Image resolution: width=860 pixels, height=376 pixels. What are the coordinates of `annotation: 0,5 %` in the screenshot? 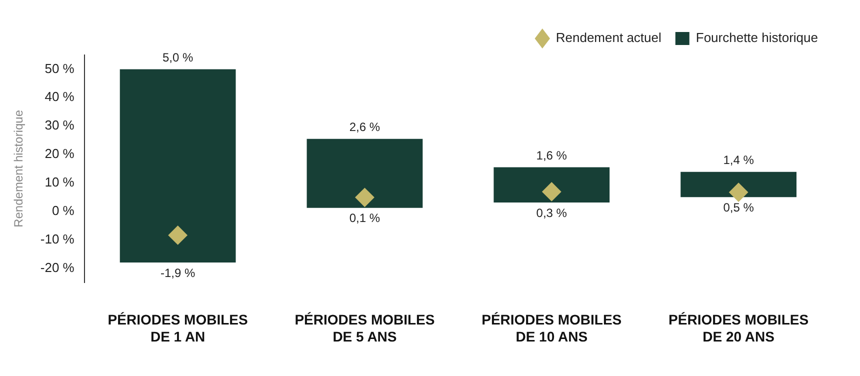 It's located at (738, 207).